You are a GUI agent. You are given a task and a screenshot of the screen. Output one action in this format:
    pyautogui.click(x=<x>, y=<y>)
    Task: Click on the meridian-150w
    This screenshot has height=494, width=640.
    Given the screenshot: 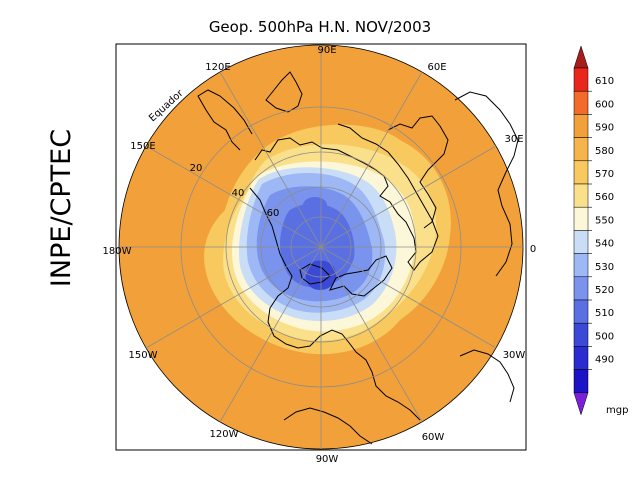 What is the action you would take?
    pyautogui.click(x=233, y=297)
    